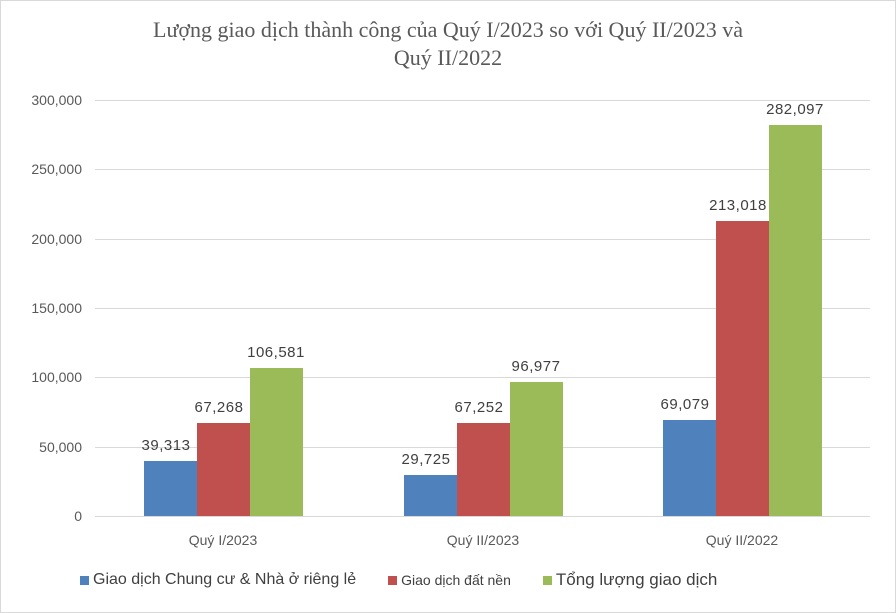 Image resolution: width=896 pixels, height=613 pixels. Describe the element at coordinates (166, 446) in the screenshot. I see `data-label: 39,313` at that location.